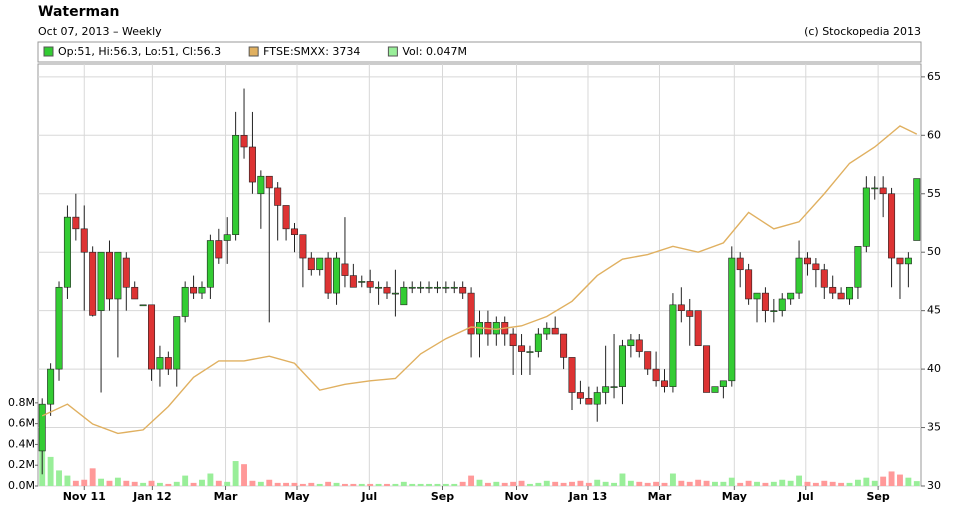 This screenshot has width=956, height=518. What do you see at coordinates (479, 52) in the screenshot?
I see `legend-box` at bounding box center [479, 52].